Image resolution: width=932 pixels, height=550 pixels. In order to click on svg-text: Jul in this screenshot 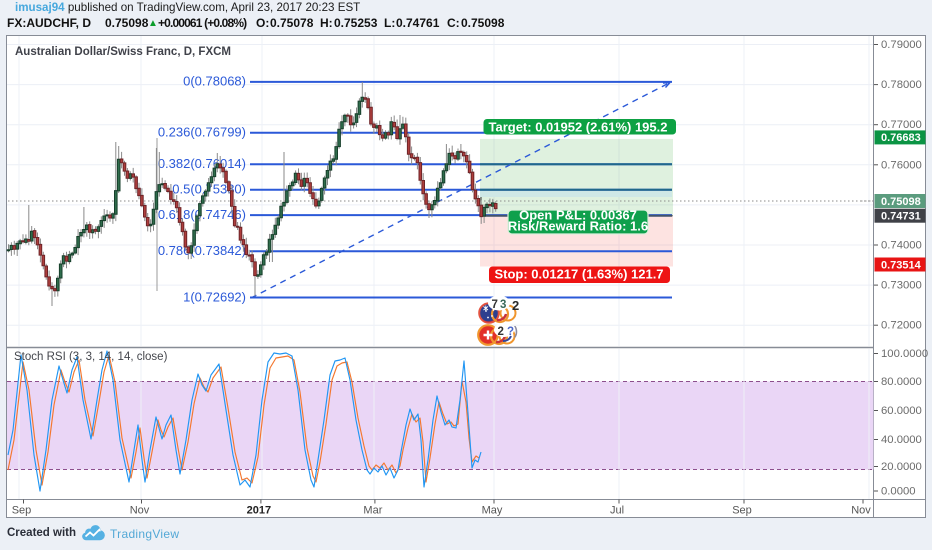, I will do `click(617, 511)`.